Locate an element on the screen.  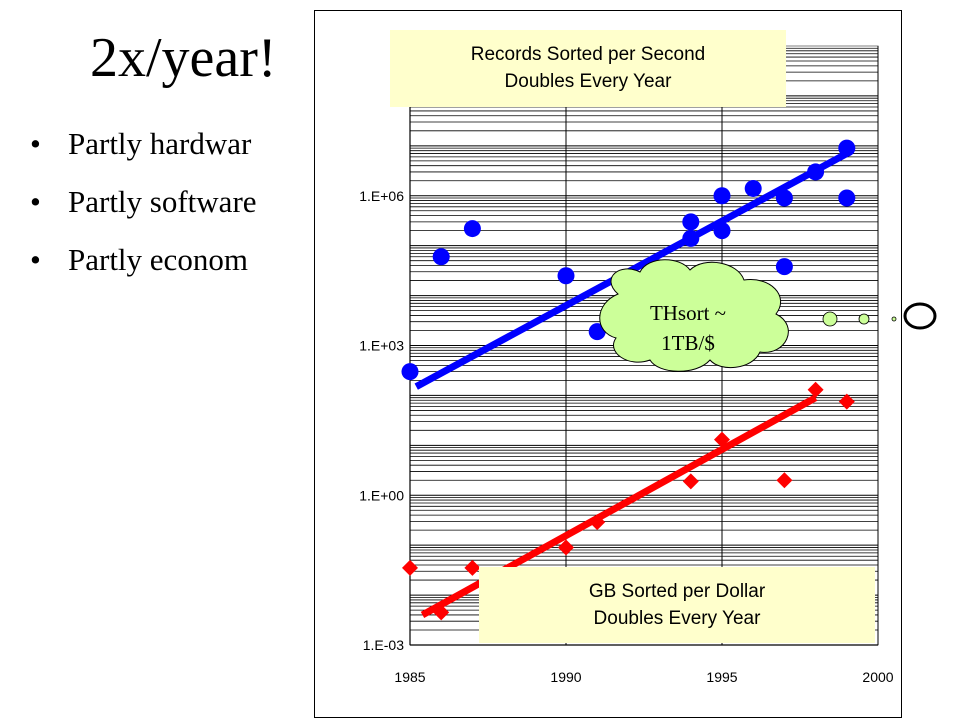
y-tick-label: 1.E+03 is located at coordinates (381, 346).